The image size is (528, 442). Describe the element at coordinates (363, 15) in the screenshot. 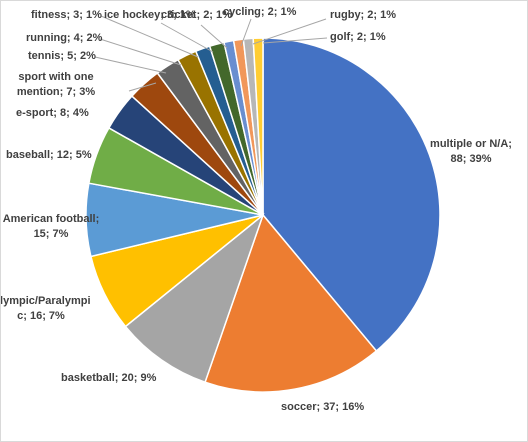

I see `data-label-rugby: rugby; 2; 1%` at that location.